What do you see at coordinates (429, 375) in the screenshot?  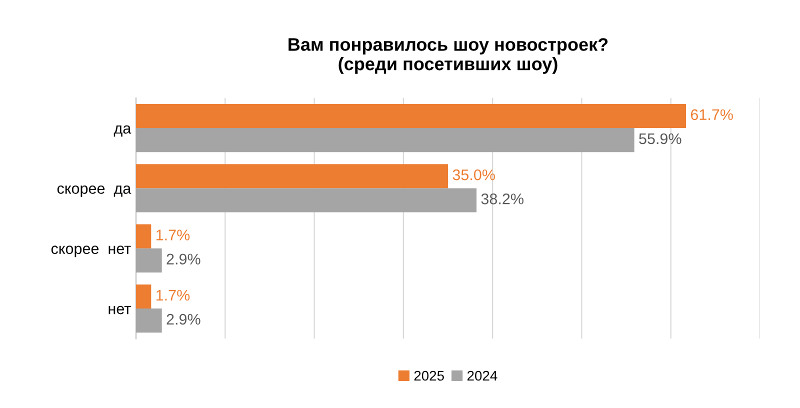 I see `legend-label: 2025` at bounding box center [429, 375].